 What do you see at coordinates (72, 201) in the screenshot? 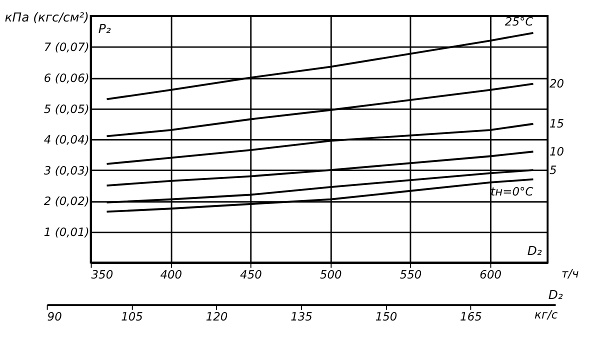
I see `y2-tick-label: (0,02)` at bounding box center [72, 201].